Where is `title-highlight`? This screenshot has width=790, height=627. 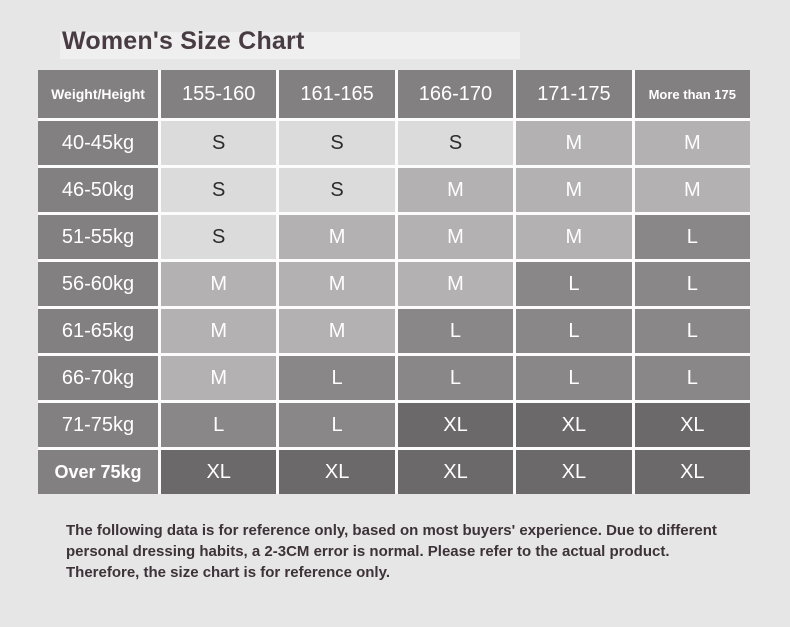 title-highlight is located at coordinates (290, 45).